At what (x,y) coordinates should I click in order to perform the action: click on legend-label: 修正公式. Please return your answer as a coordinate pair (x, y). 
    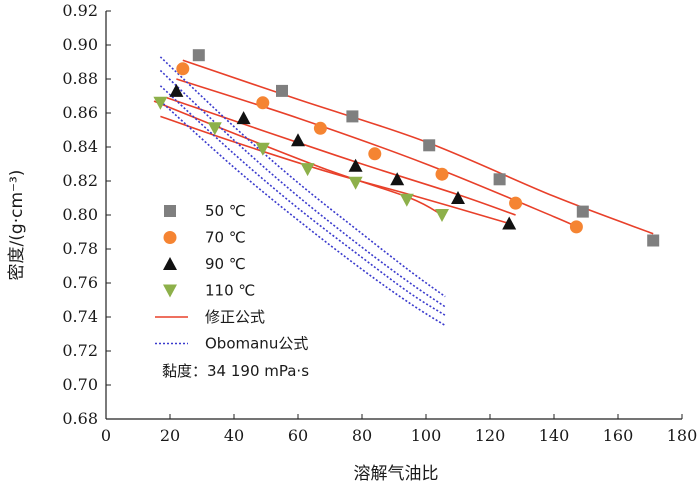
    Looking at the image, I should click on (235, 317).